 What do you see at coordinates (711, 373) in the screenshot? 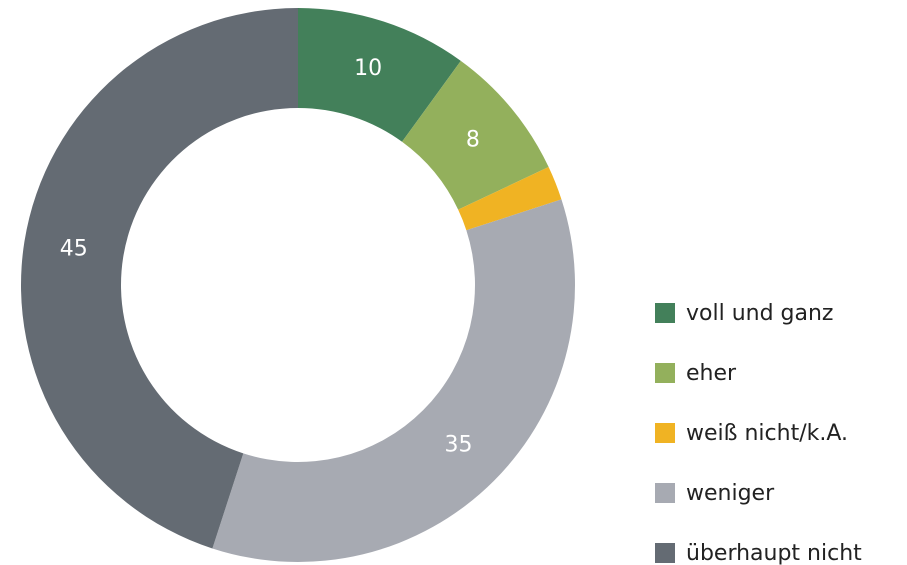
I see `legend-label: eher` at bounding box center [711, 373].